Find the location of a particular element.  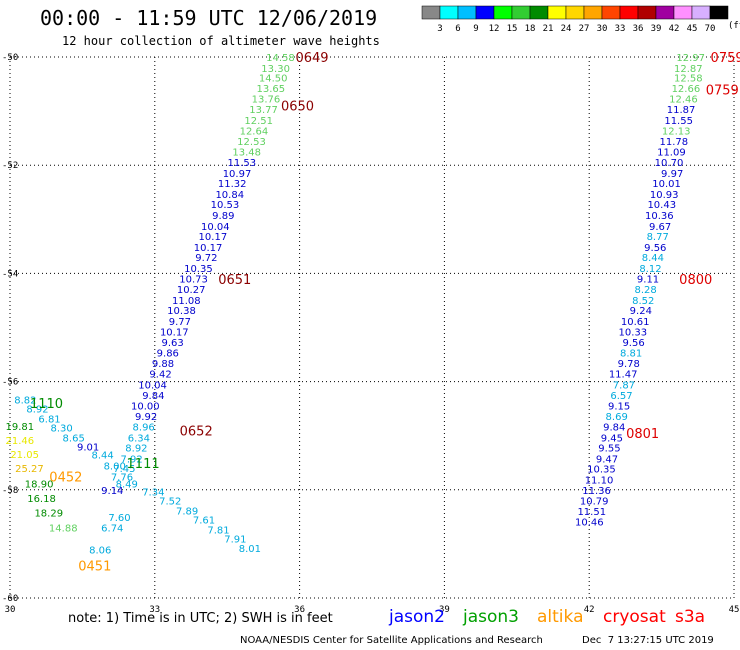

wave-height-label: 12.64 is located at coordinates (254, 132).